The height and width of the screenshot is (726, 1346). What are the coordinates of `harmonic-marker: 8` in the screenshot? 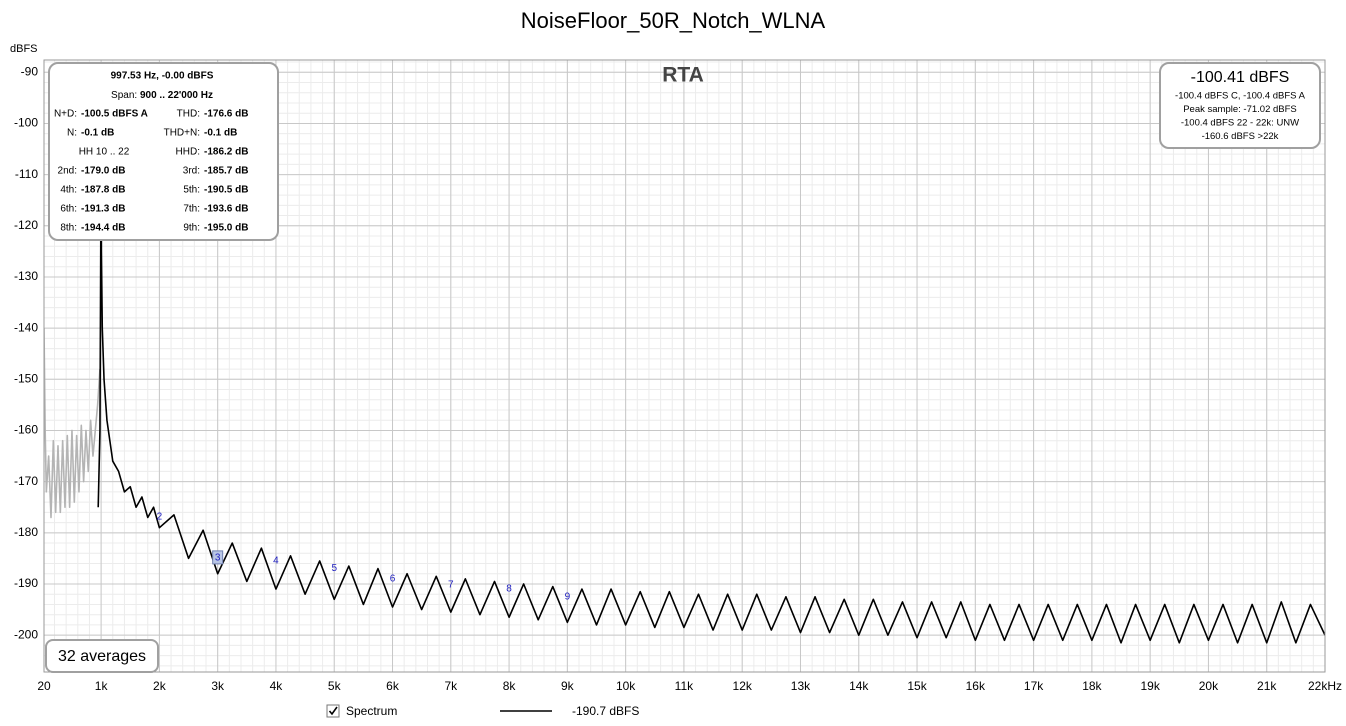 It's located at (509, 589).